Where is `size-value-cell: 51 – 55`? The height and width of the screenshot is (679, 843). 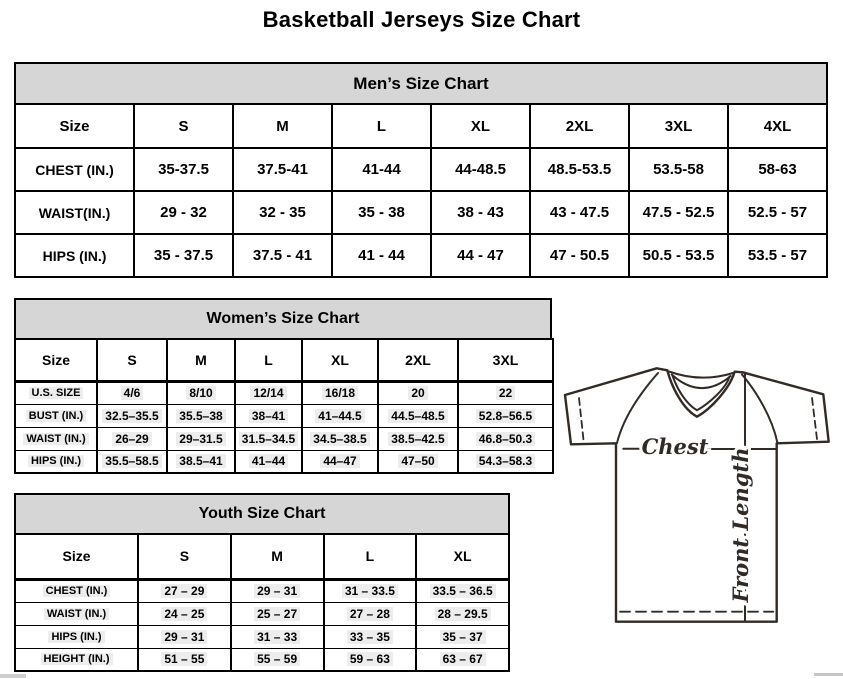
size-value-cell: 51 – 55 is located at coordinates (184, 659).